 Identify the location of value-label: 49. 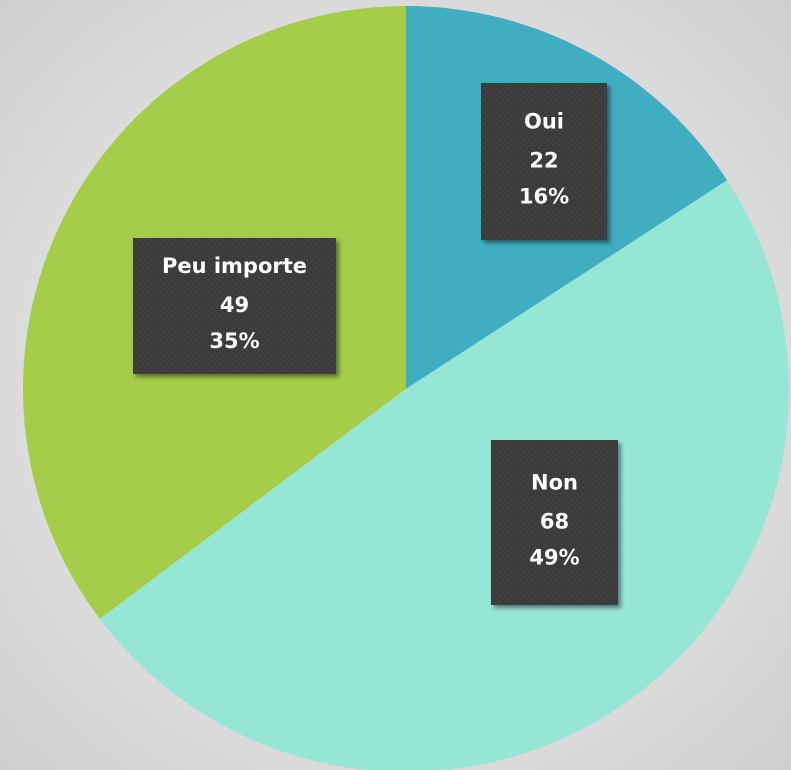
(234, 305).